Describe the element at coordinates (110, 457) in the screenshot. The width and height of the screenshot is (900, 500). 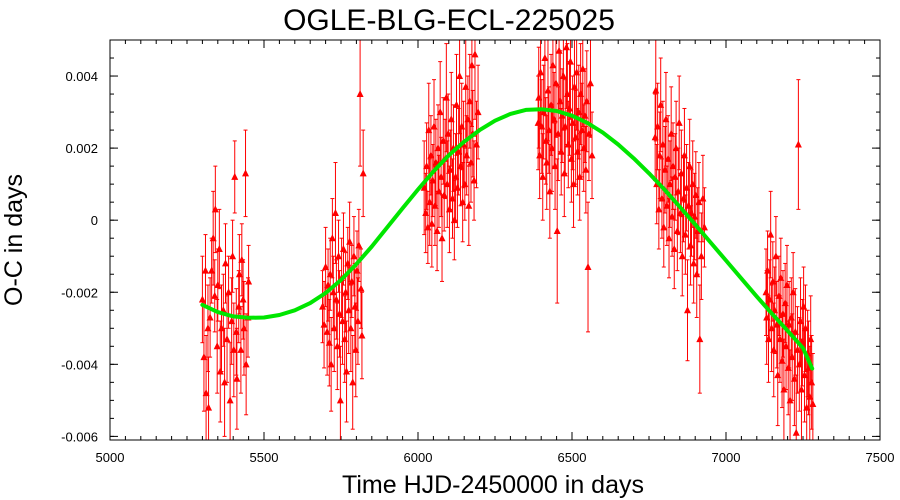
I see `x-tick-label: 5000` at that location.